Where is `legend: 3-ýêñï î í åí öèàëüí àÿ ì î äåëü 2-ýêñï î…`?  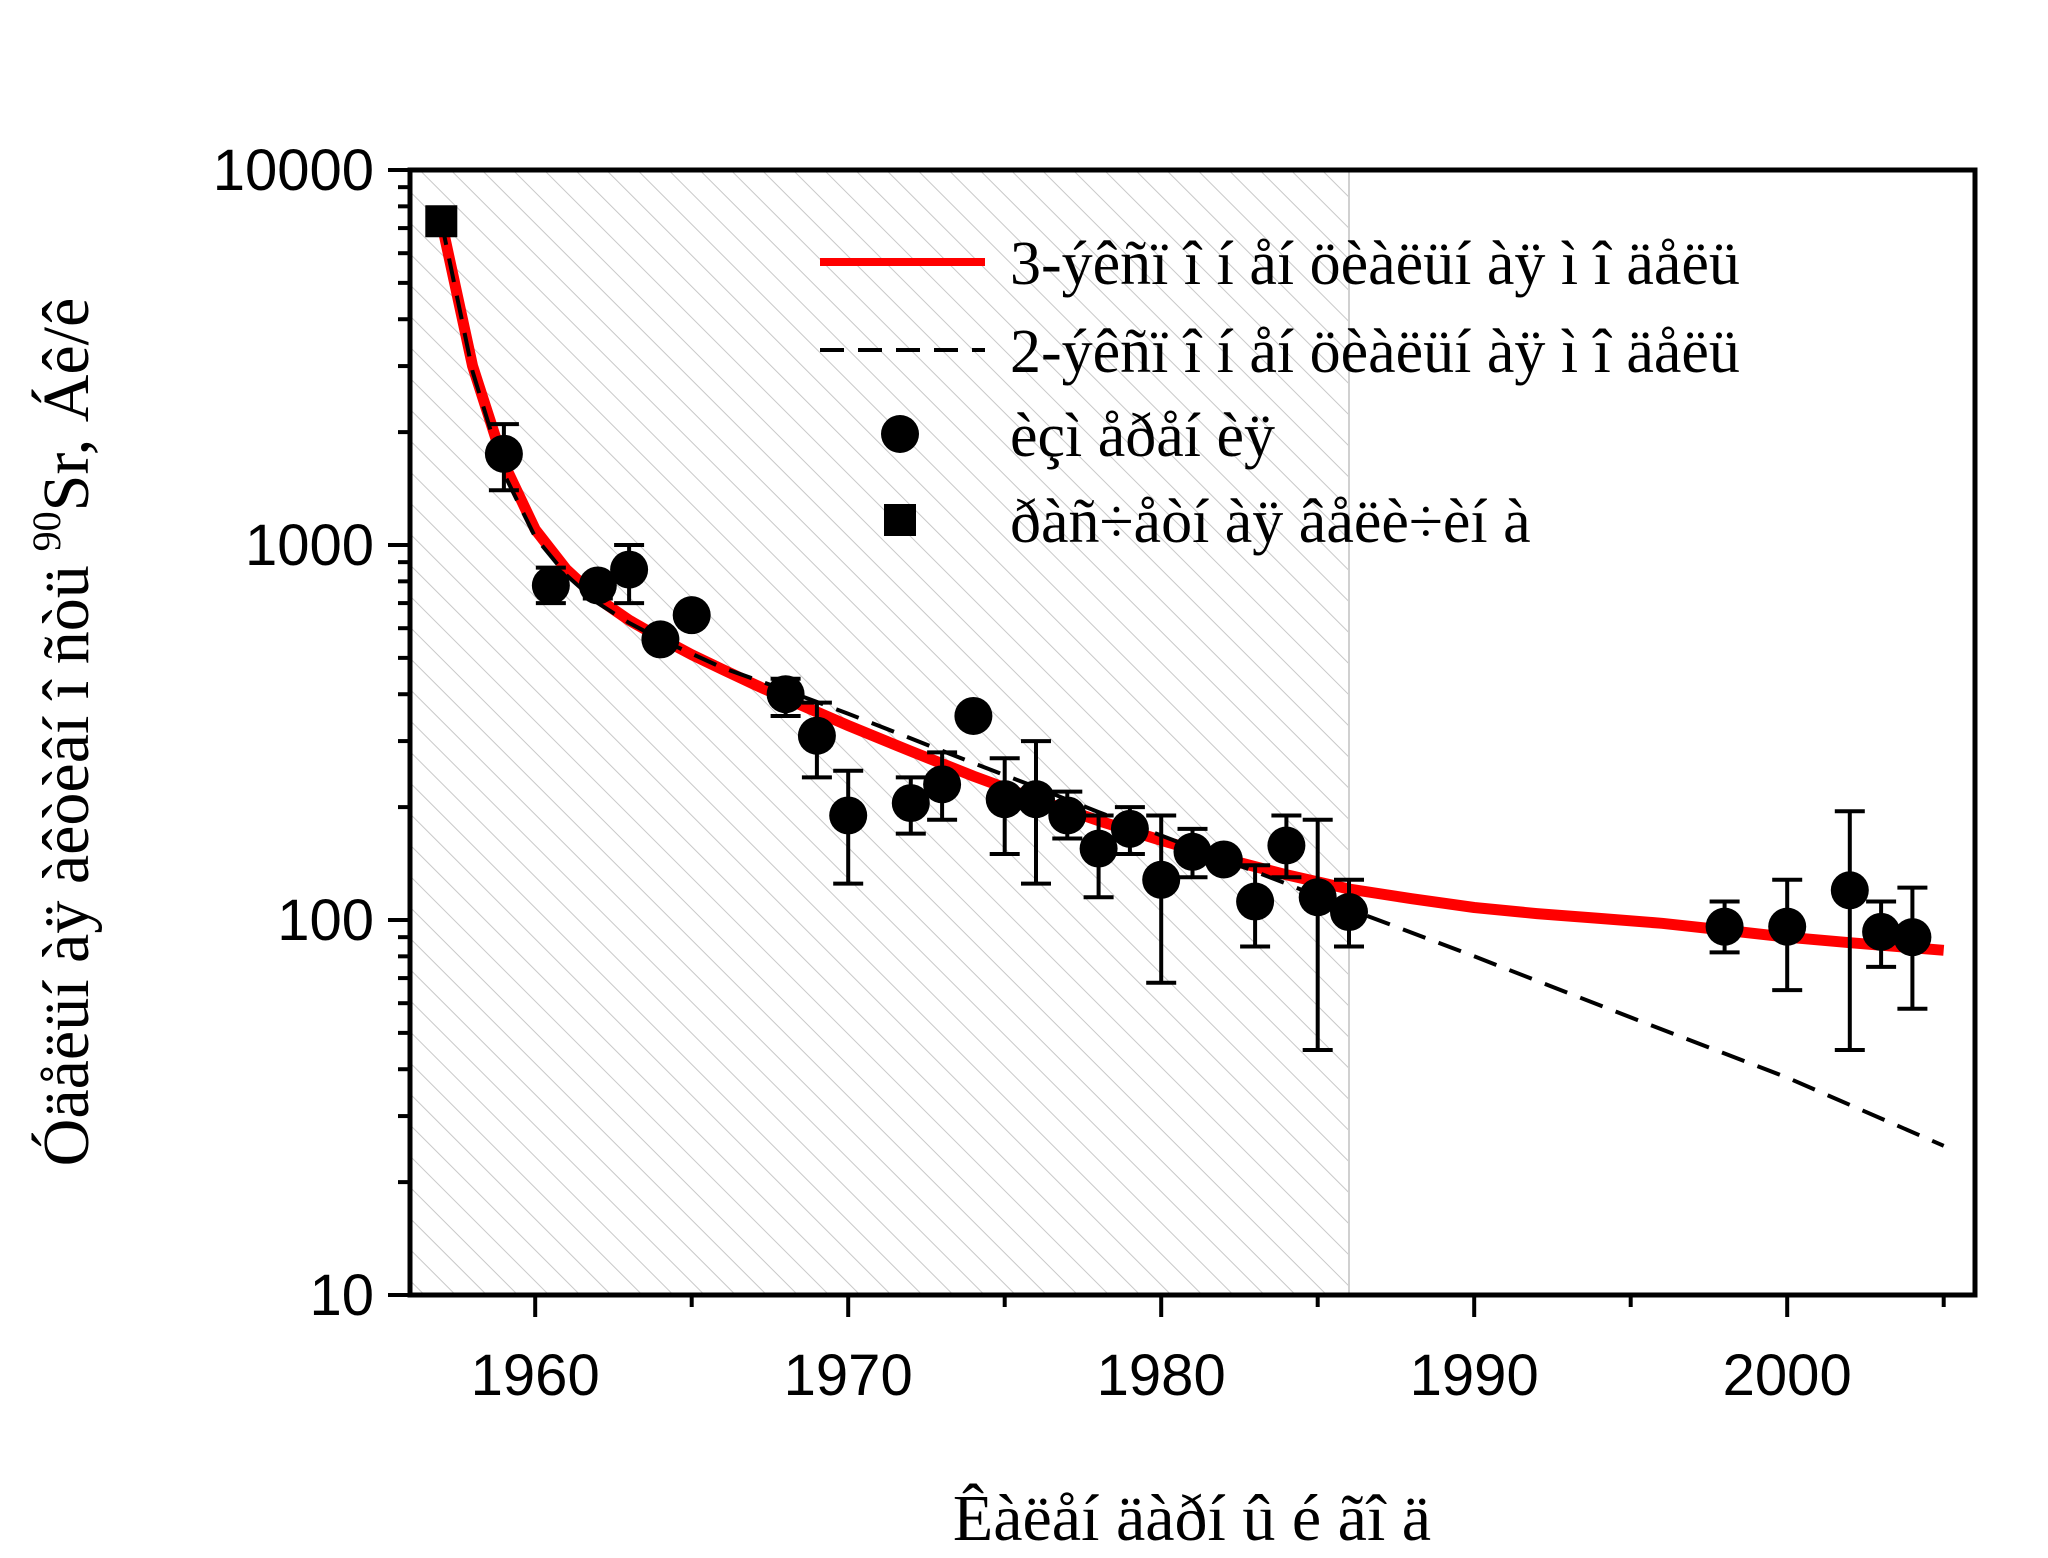 legend: 3-ýêñï î í åí öèàëüí àÿ ì î äåëü 2-ýêñï î… is located at coordinates (1280, 393).